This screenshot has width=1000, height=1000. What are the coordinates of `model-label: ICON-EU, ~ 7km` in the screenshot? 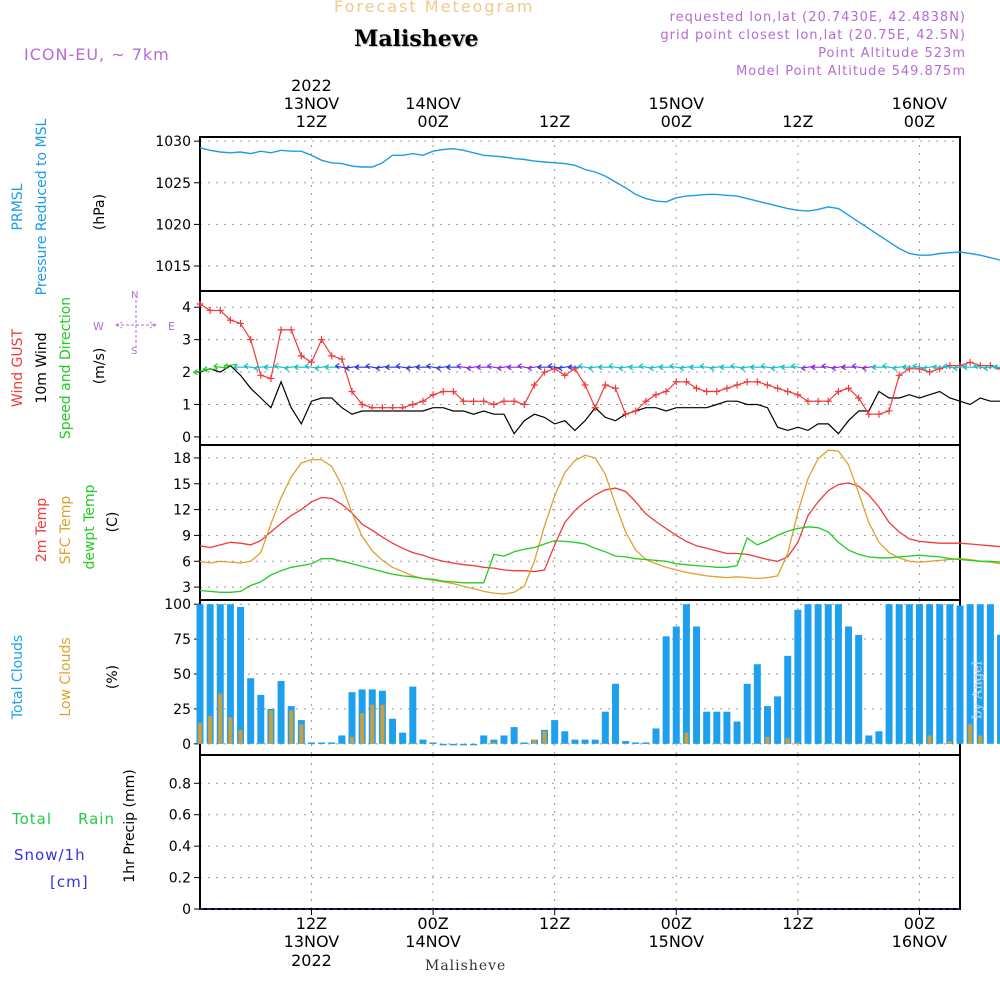 It's located at (97, 54).